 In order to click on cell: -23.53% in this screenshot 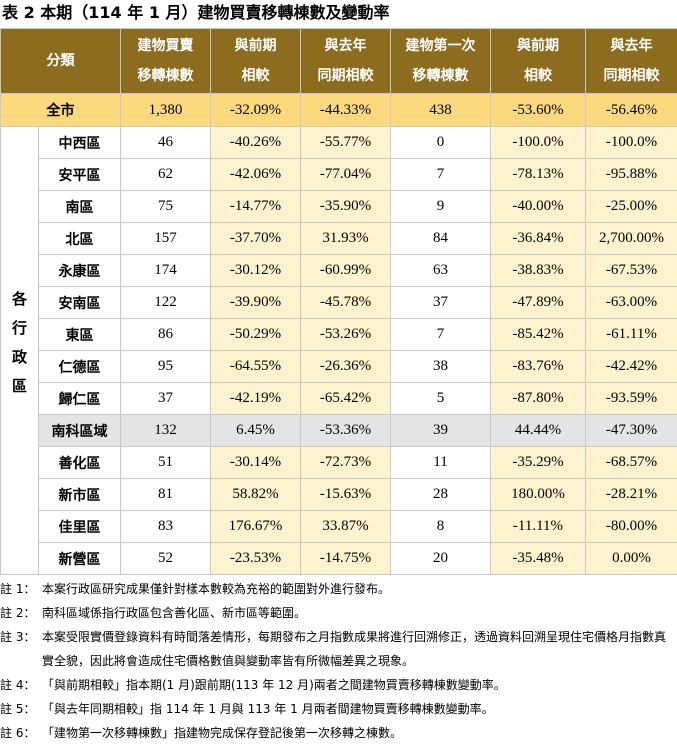, I will do `click(256, 559)`.